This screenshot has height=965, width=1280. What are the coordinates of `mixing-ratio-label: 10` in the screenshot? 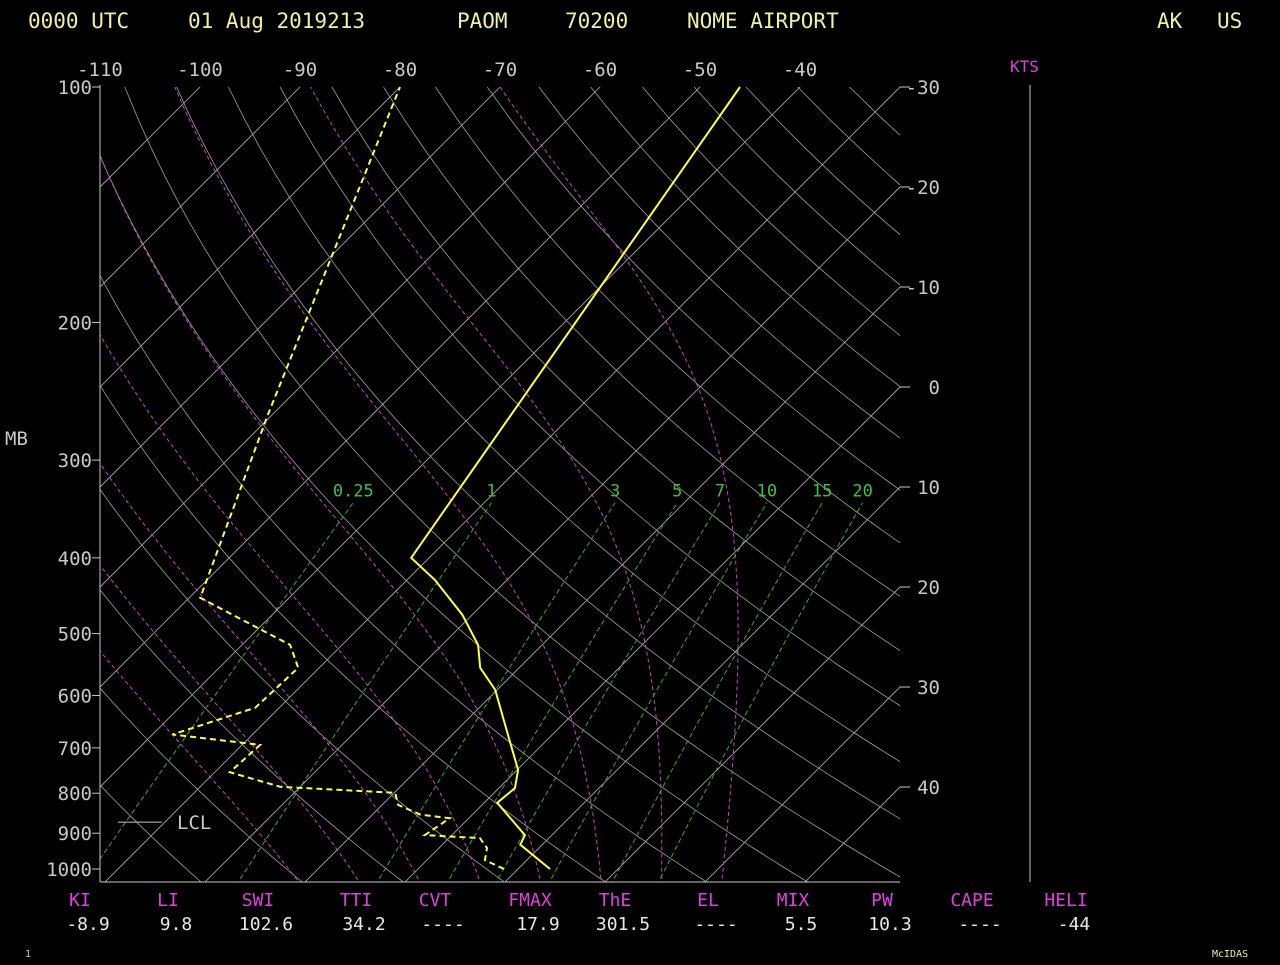 It's located at (767, 492).